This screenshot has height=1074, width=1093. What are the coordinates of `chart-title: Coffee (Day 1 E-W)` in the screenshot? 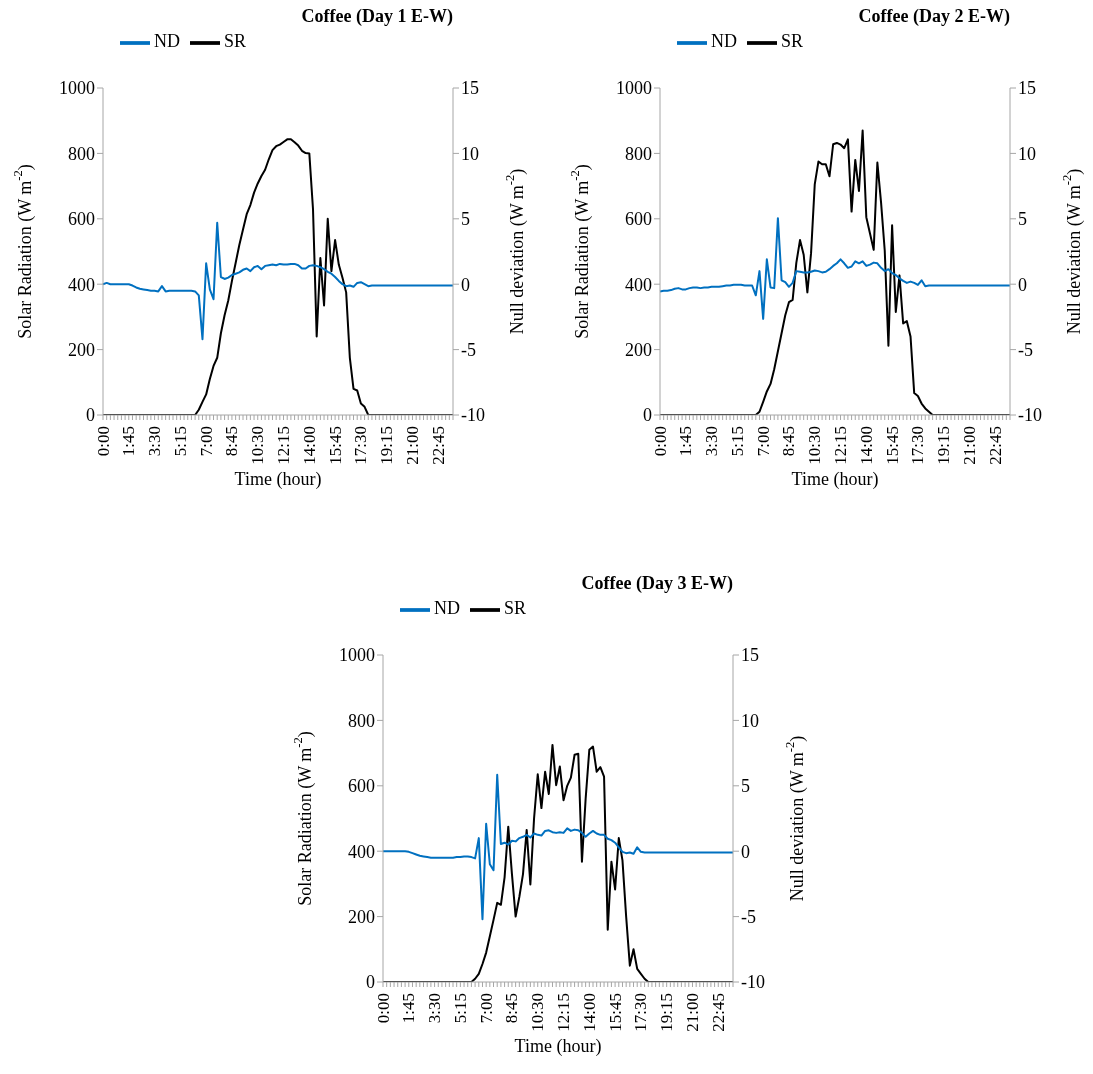 It's located at (377, 16).